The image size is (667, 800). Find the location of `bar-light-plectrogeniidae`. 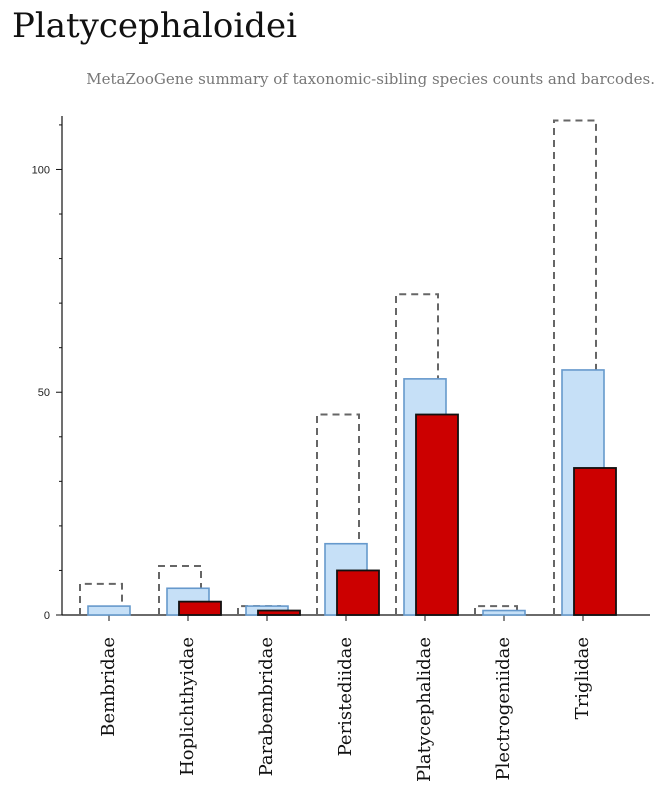

bar-light-plectrogeniidae is located at coordinates (504, 612).